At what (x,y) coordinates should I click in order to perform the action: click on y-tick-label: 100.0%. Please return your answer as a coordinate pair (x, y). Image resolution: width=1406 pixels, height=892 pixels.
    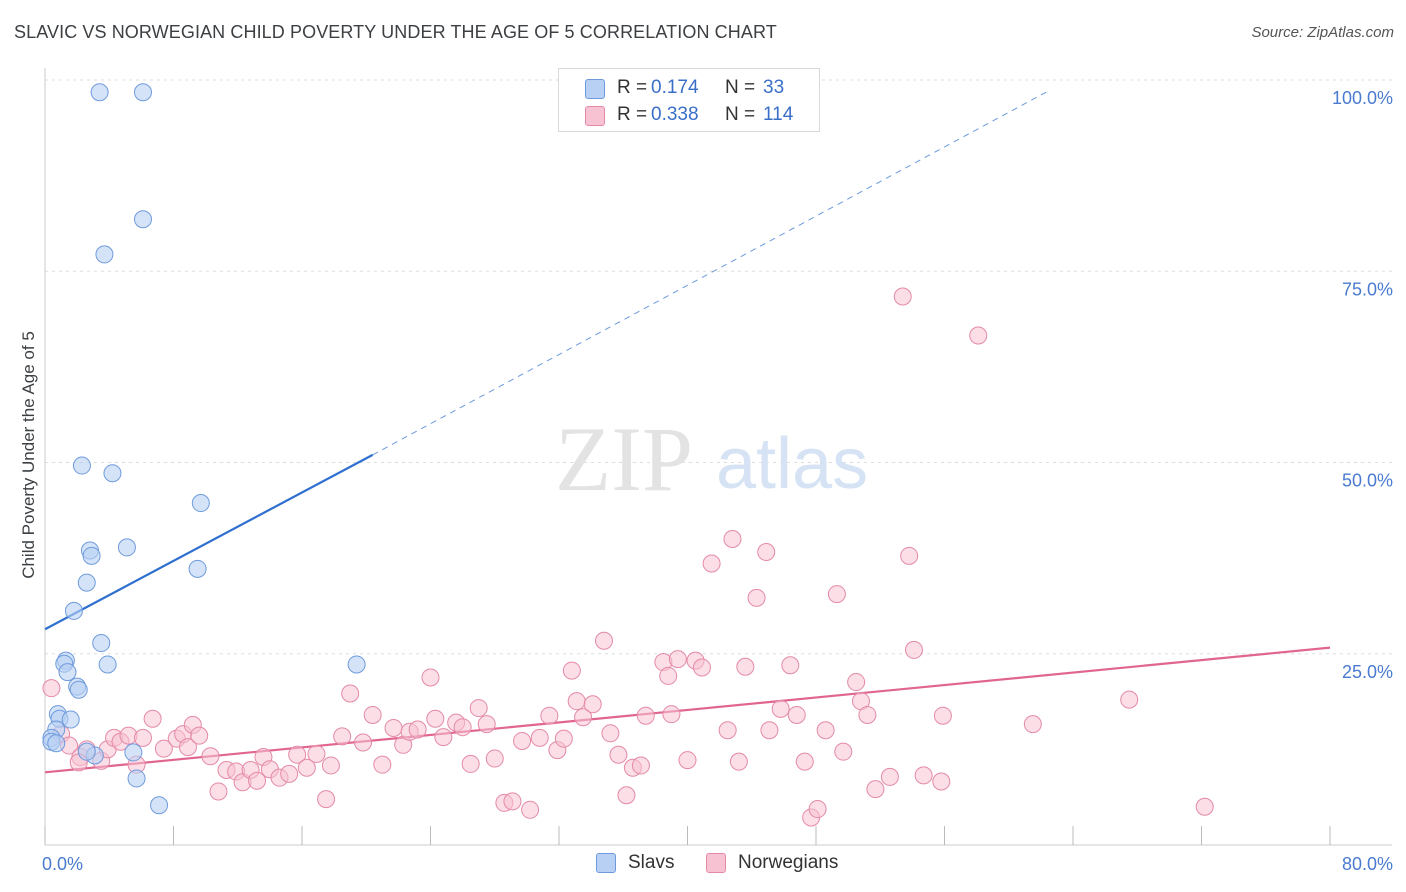
    Looking at the image, I should click on (1362, 98).